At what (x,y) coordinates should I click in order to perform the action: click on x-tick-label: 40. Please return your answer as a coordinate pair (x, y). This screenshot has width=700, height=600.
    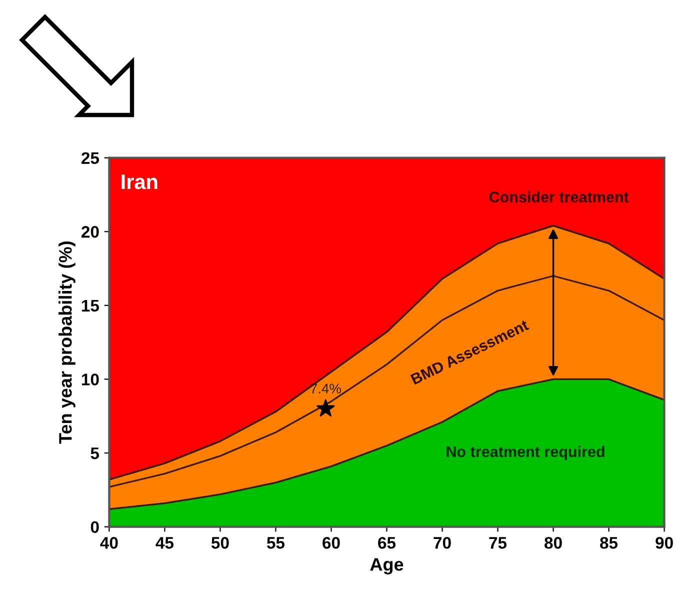
    Looking at the image, I should click on (109, 542).